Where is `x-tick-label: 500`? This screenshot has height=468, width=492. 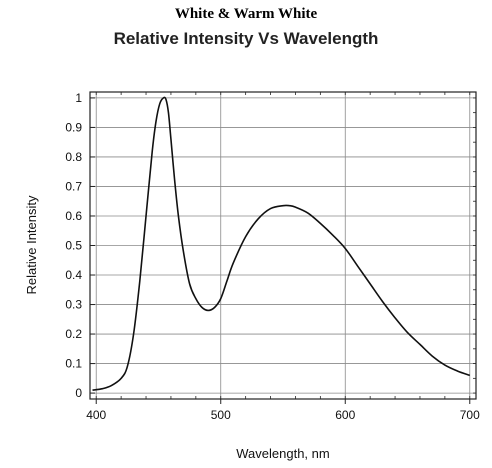 x-tick-label: 500 is located at coordinates (221, 415).